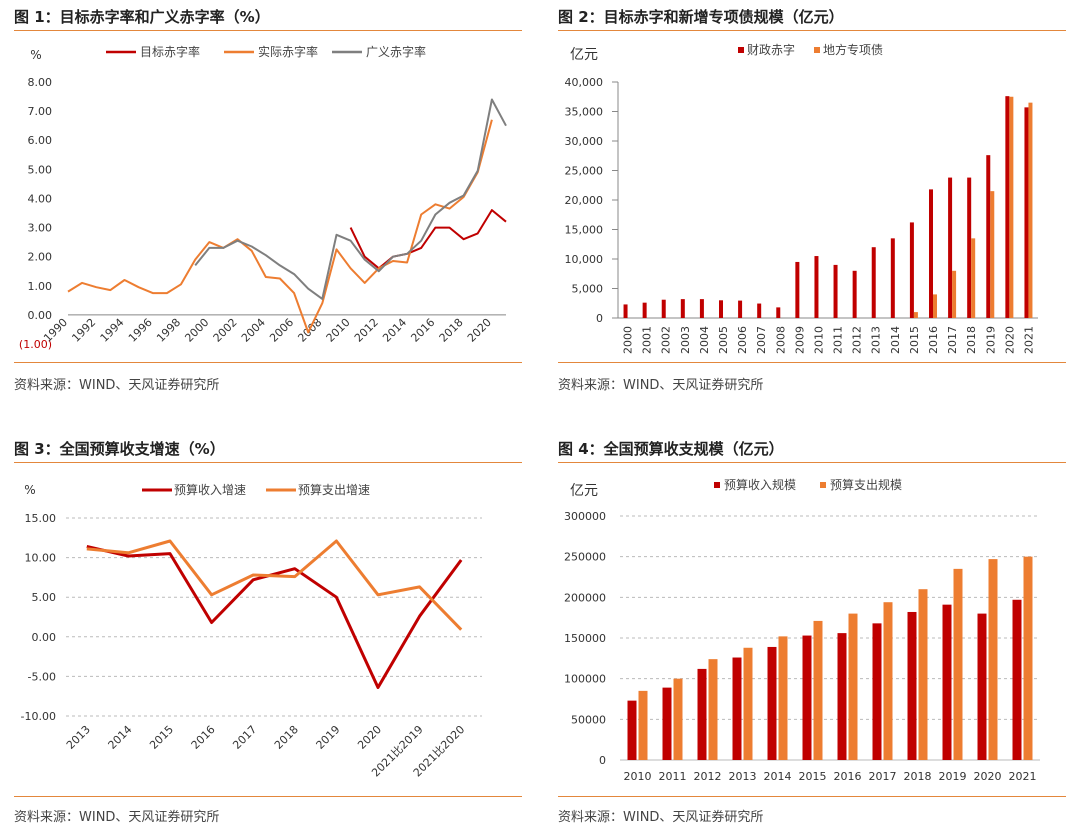 This screenshot has height=834, width=1080. What do you see at coordinates (584, 230) in the screenshot?
I see `y-tick-label: 15,000` at bounding box center [584, 230].